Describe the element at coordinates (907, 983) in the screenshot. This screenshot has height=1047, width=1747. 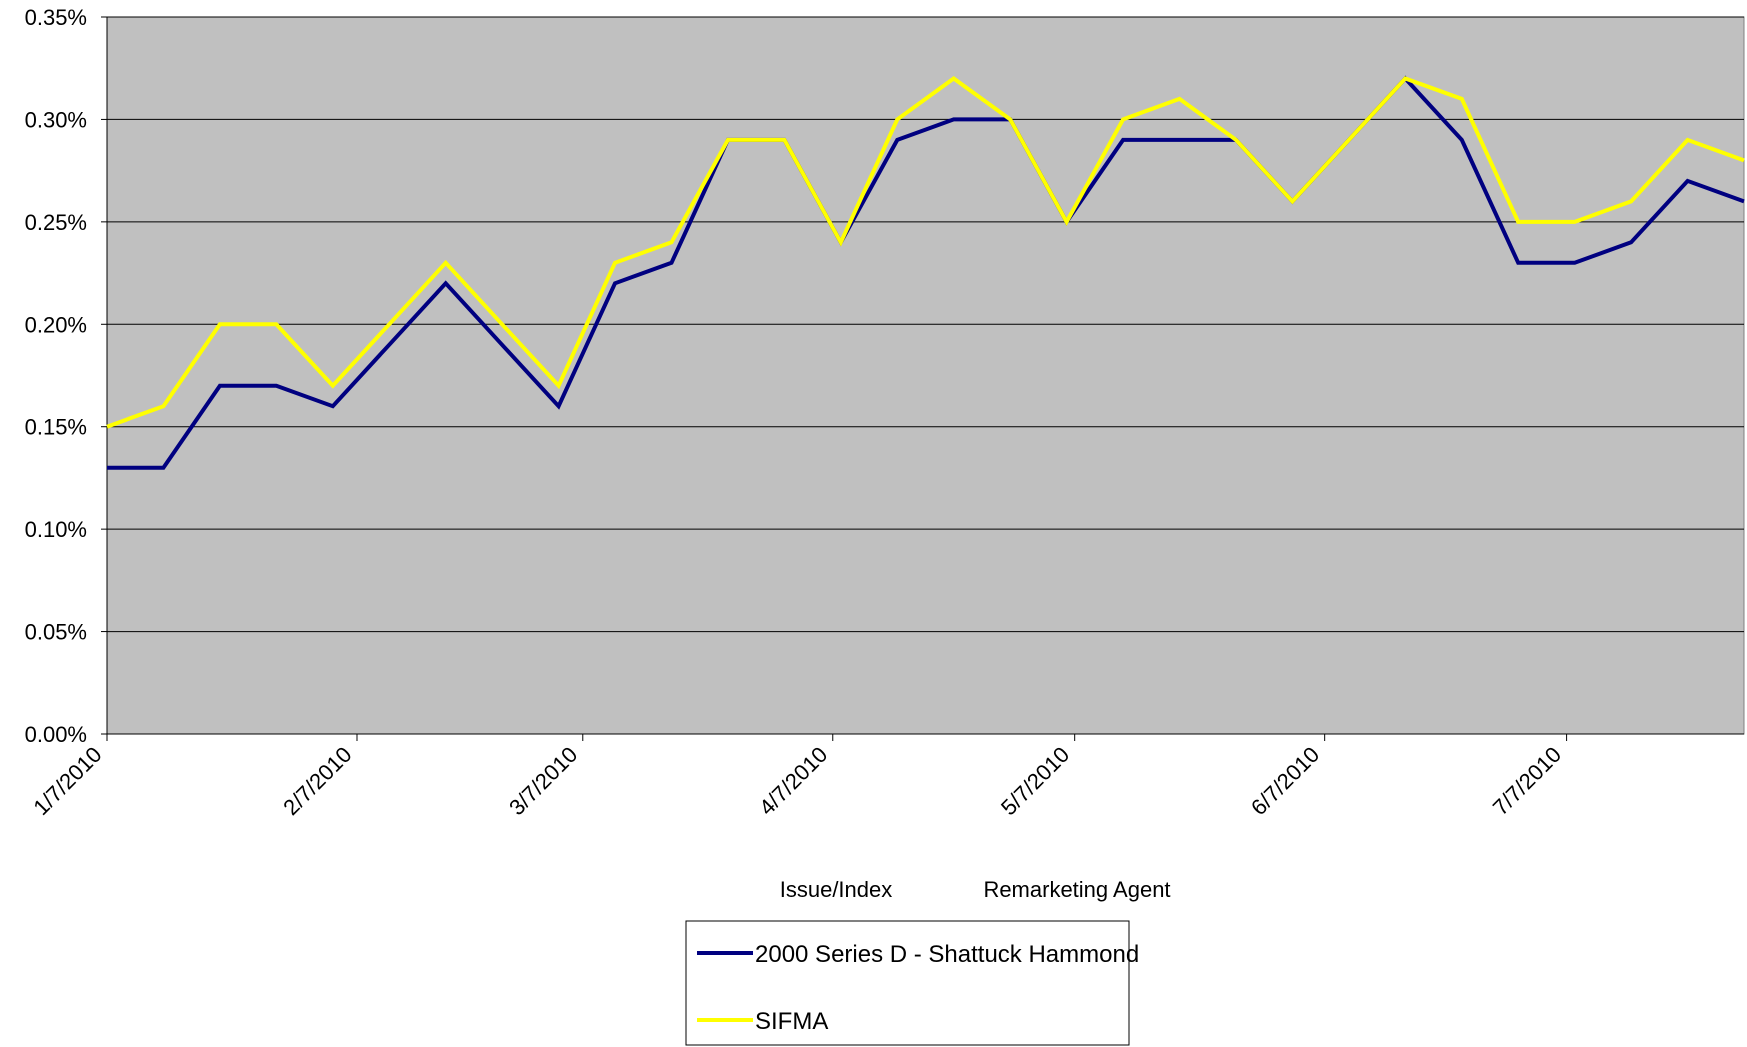
I see `legend-box` at that location.